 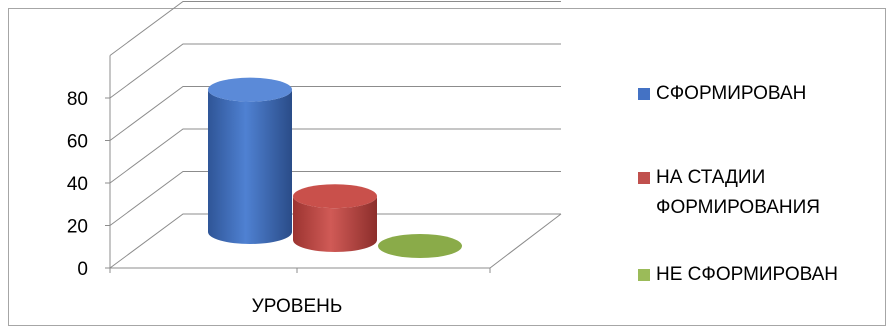 I want to click on y-axis-ticks: 0 20 40 60 80, so click(x=77, y=184).